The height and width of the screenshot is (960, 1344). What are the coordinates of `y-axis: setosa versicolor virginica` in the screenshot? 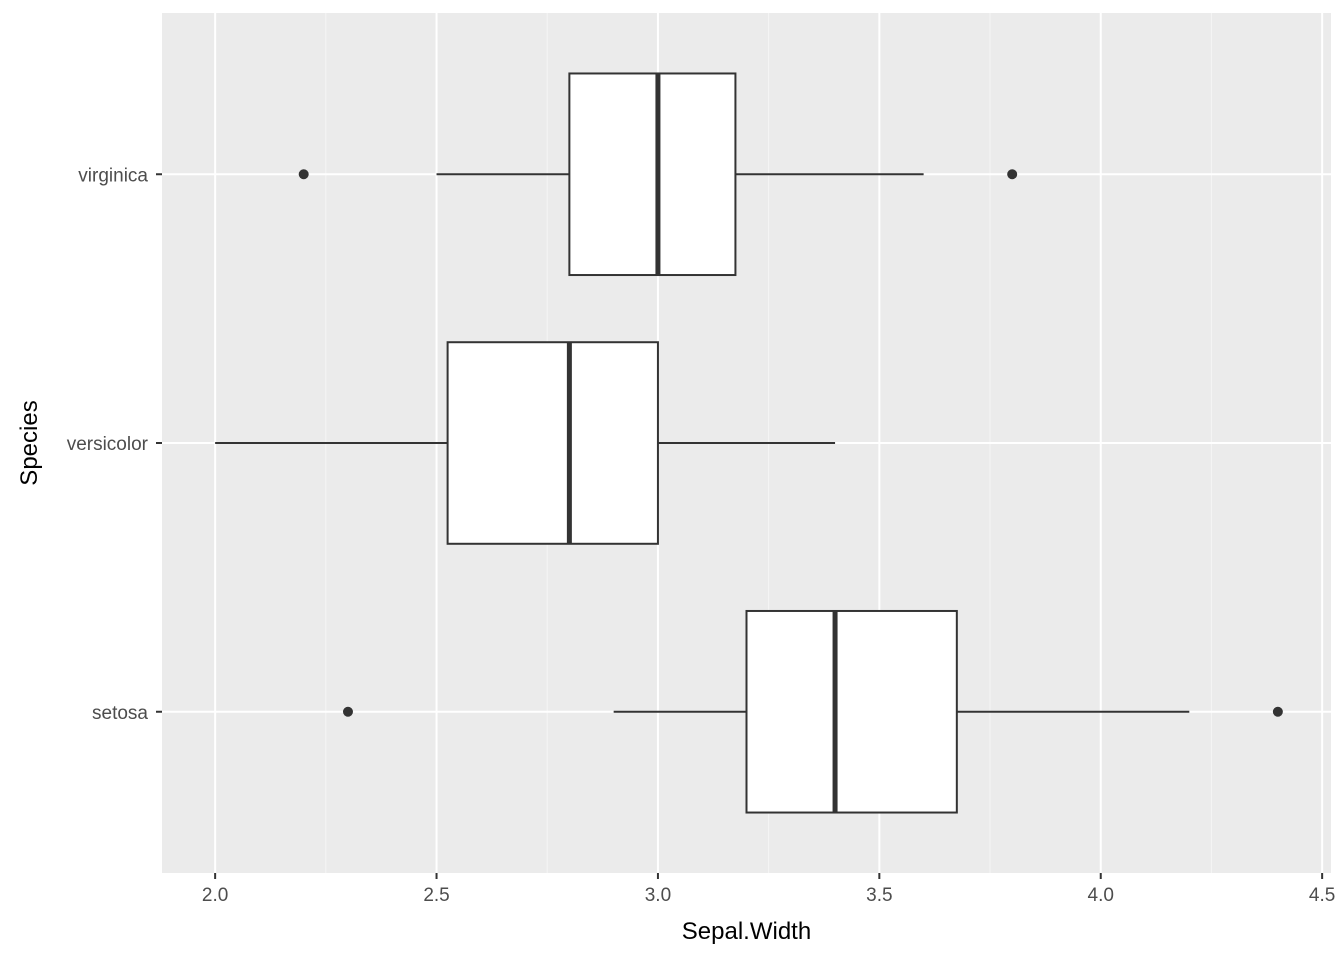 It's located at (114, 444).